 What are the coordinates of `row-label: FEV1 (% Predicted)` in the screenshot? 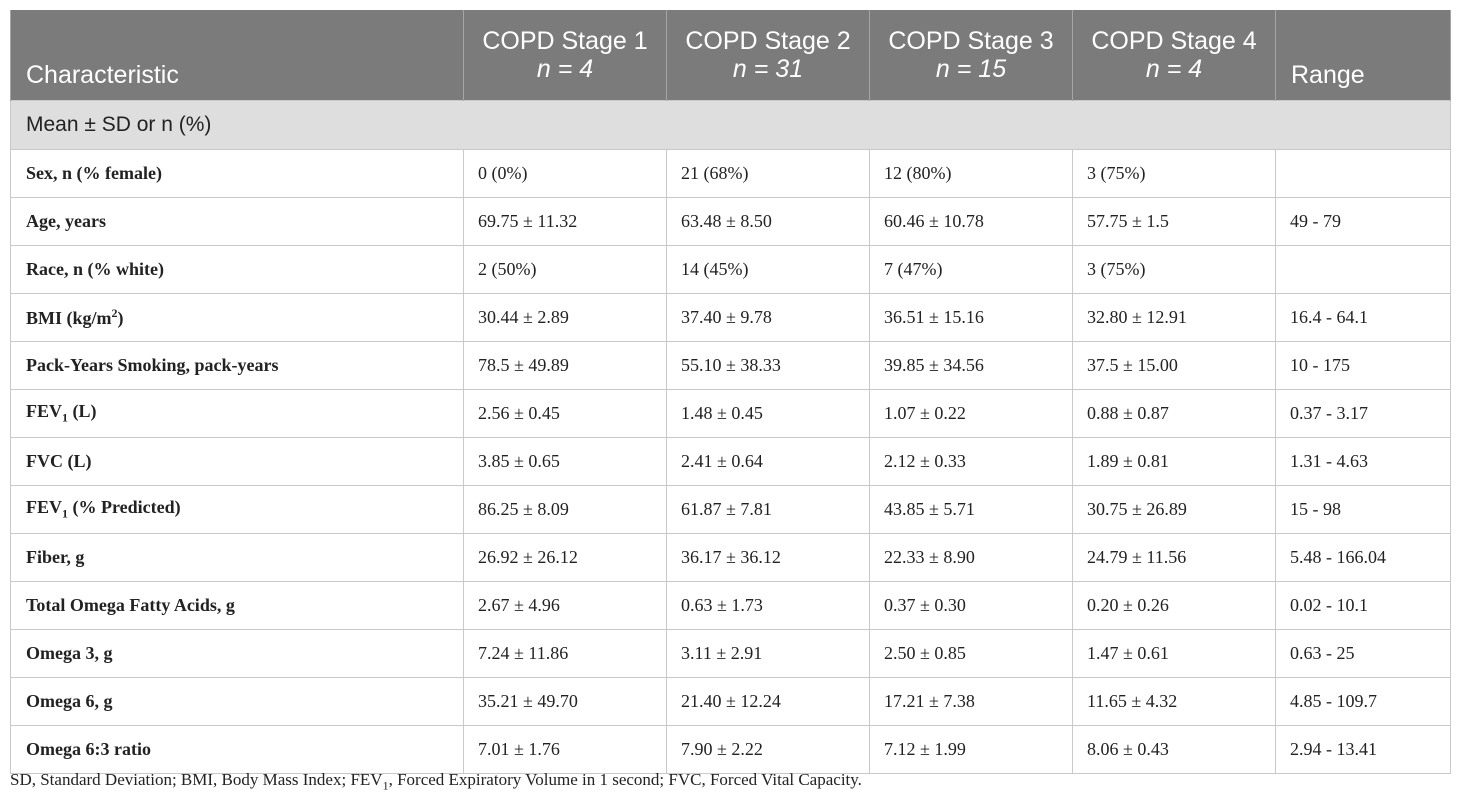 It's located at (237, 509).